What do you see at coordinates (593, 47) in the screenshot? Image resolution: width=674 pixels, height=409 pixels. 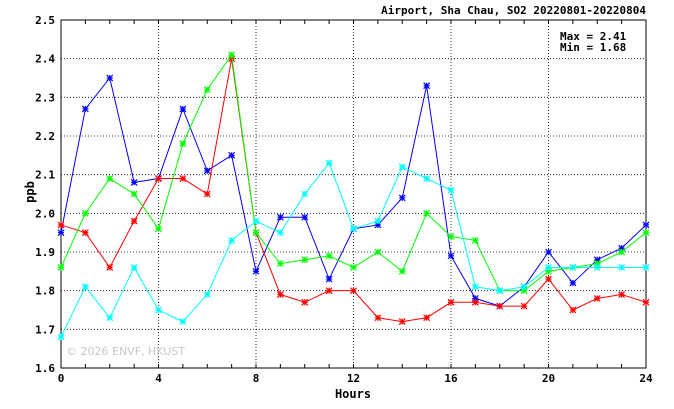 I see `min-label: Min = 1.68` at bounding box center [593, 47].